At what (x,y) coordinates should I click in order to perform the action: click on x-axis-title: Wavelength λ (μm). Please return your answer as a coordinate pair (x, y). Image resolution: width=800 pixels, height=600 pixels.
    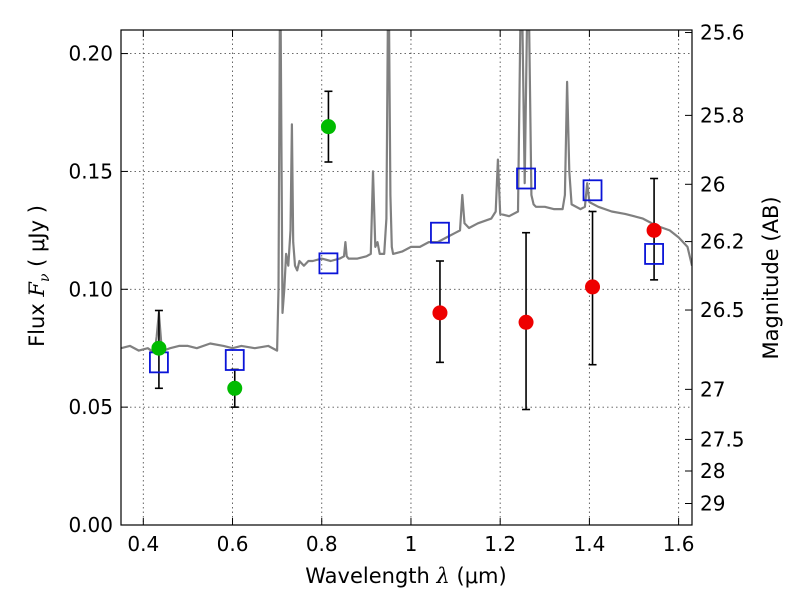
    Looking at the image, I should click on (405, 576).